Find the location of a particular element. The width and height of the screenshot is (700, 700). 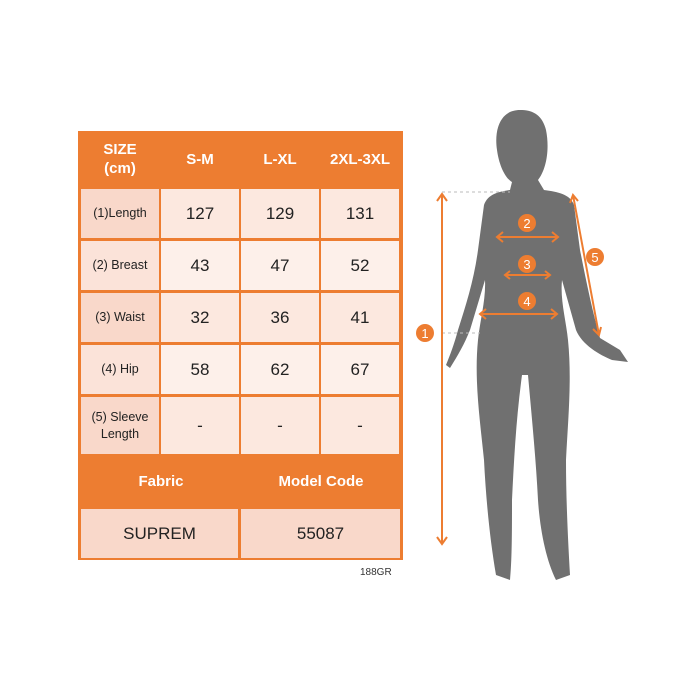

sleeve-arrow is located at coordinates (585, 265).